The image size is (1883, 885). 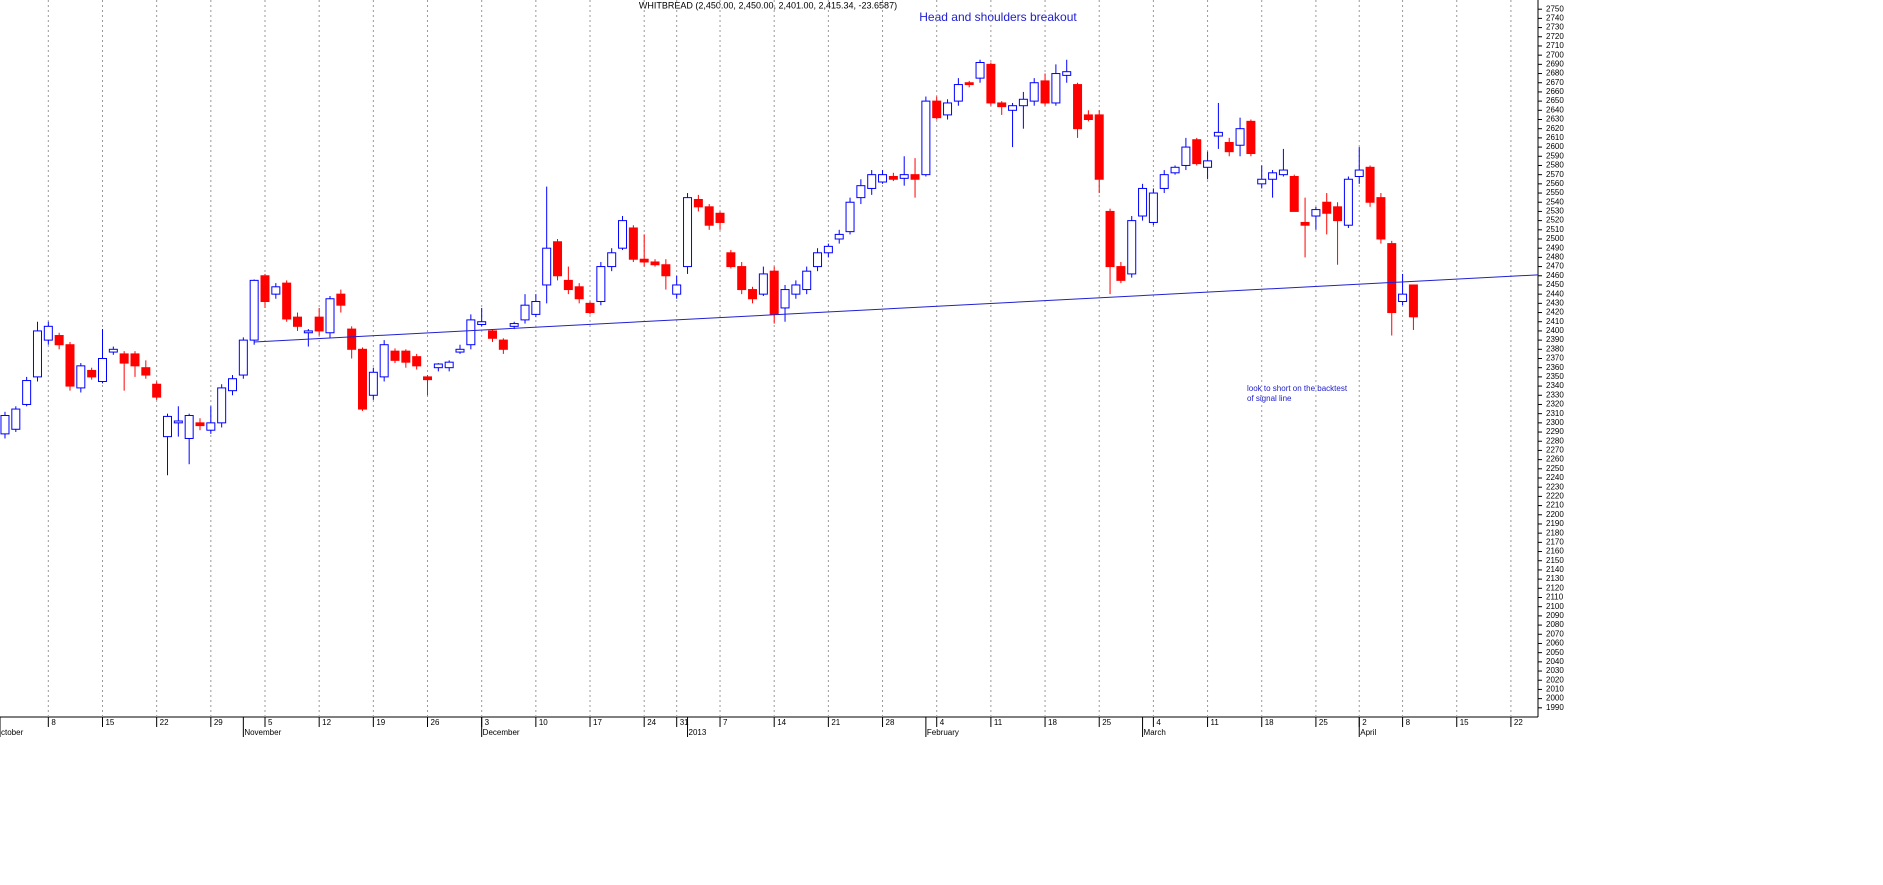 What do you see at coordinates (262, 732) in the screenshot?
I see `month-label: November` at bounding box center [262, 732].